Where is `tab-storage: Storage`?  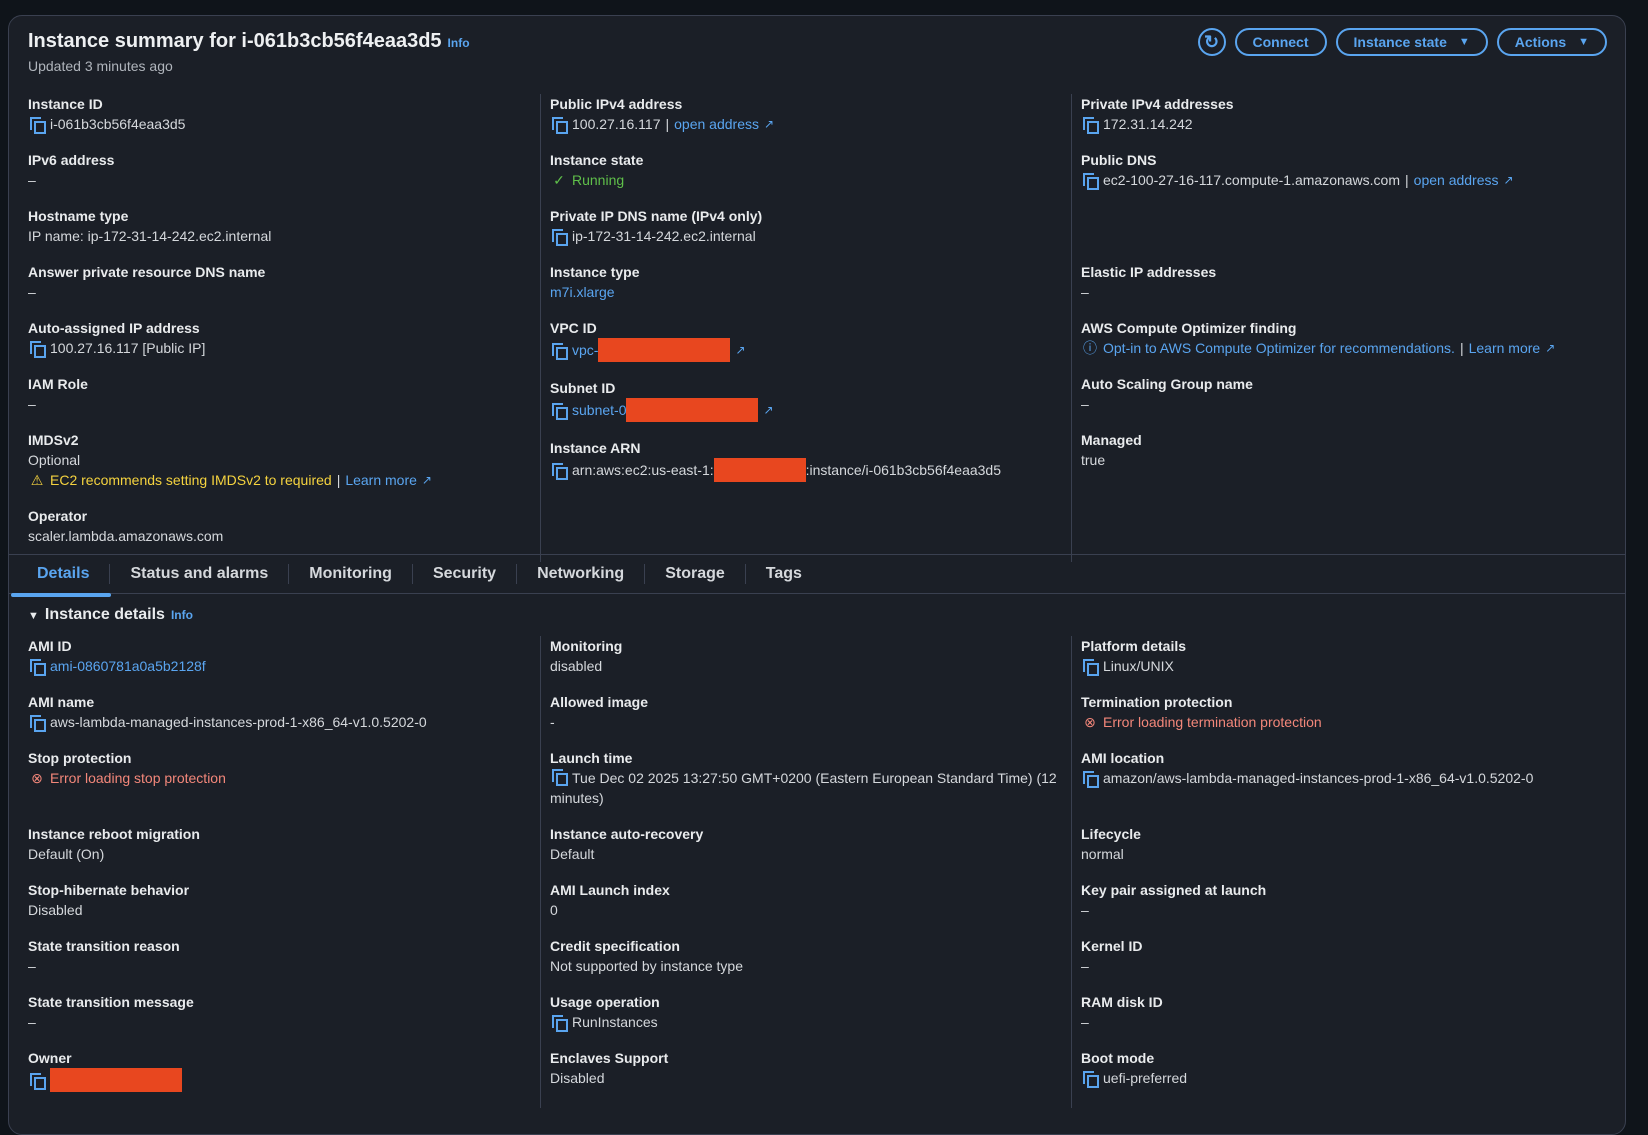 tab-storage: Storage is located at coordinates (695, 574).